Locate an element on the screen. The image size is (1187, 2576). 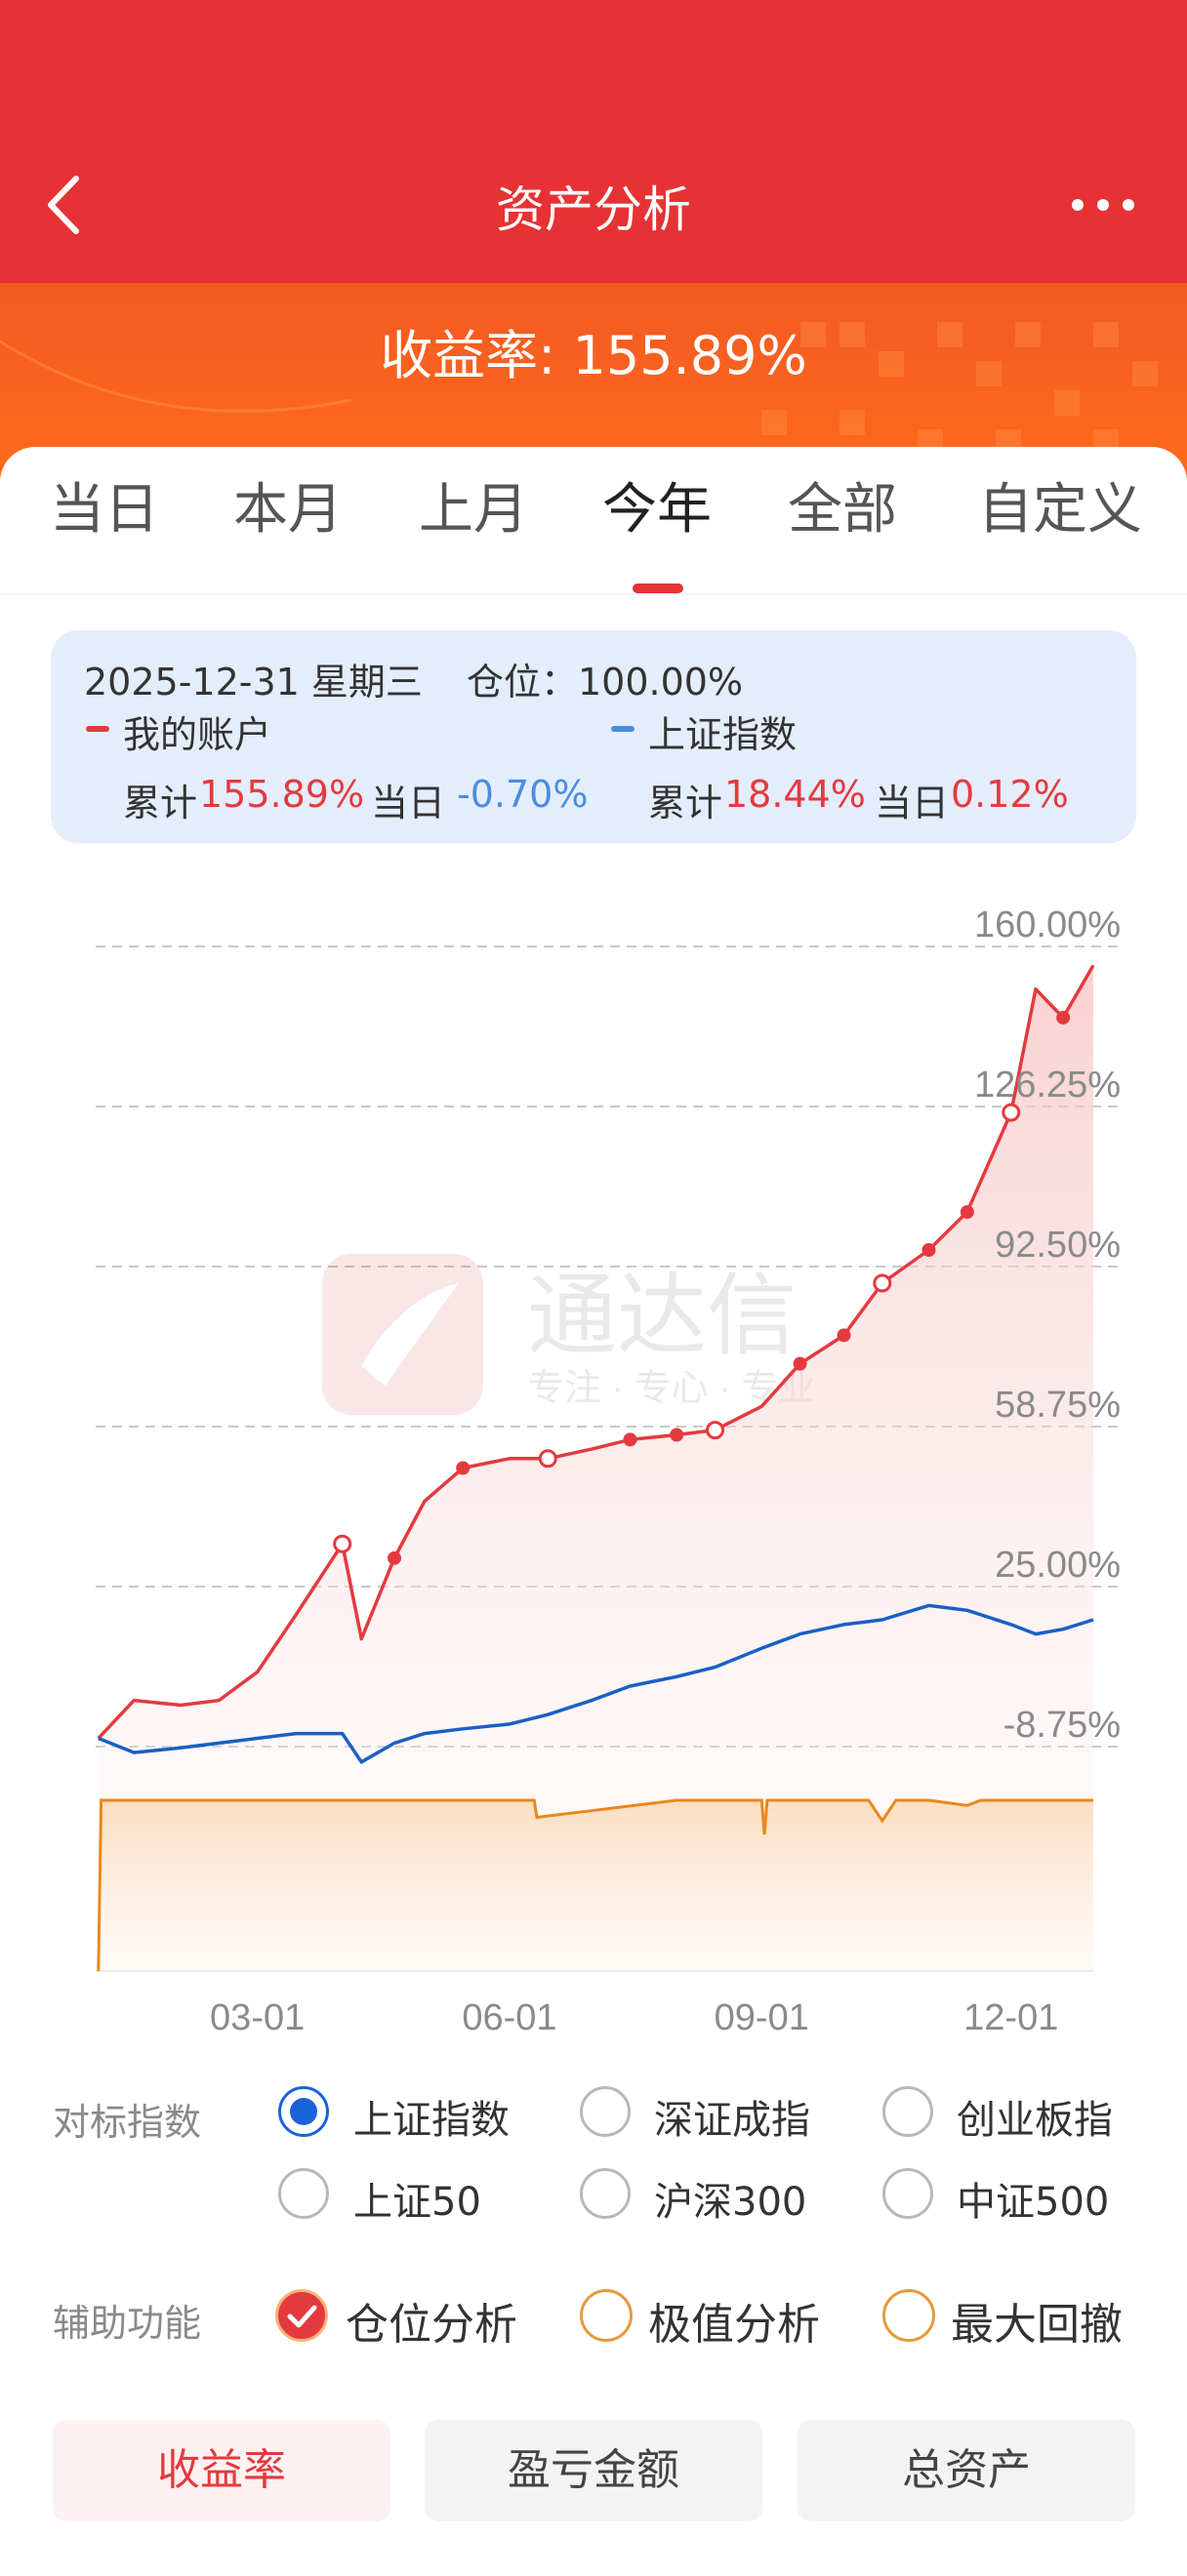
x-tick-label: 09-01 is located at coordinates (762, 2017).